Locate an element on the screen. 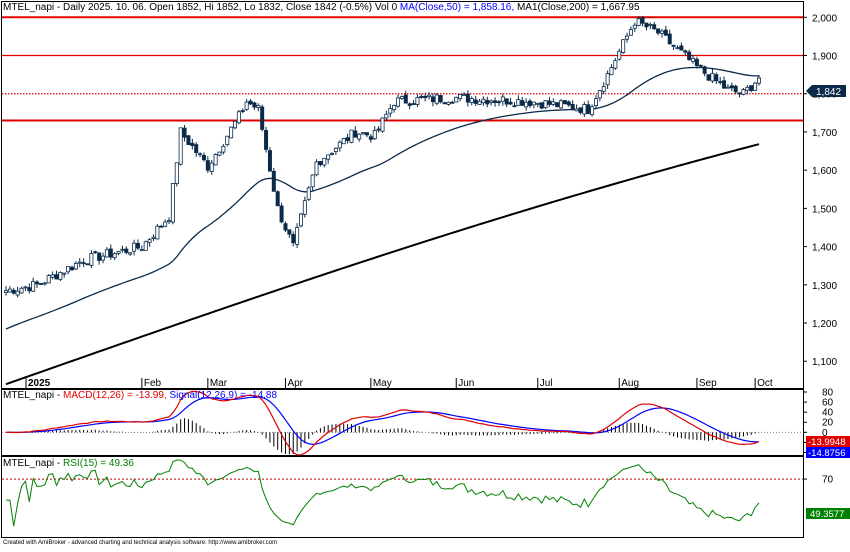  macd-tick-label: 40 is located at coordinates (828, 413).